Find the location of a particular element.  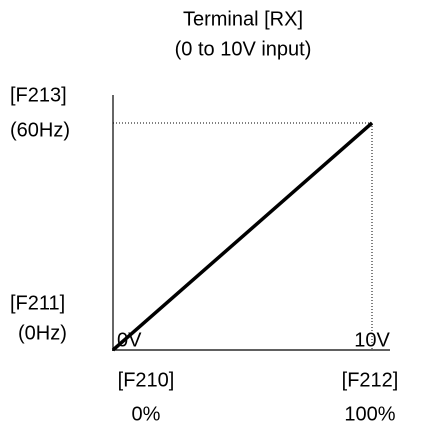

x-label: 100% is located at coordinates (369, 414).